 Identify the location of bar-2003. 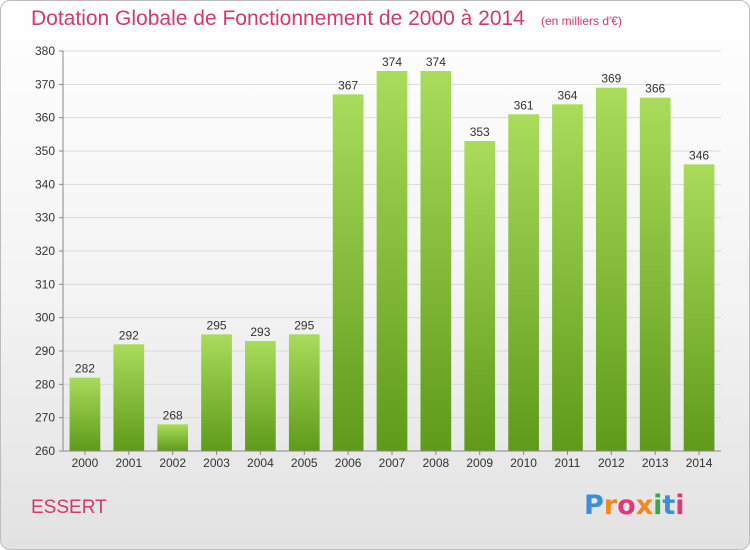
(216, 392).